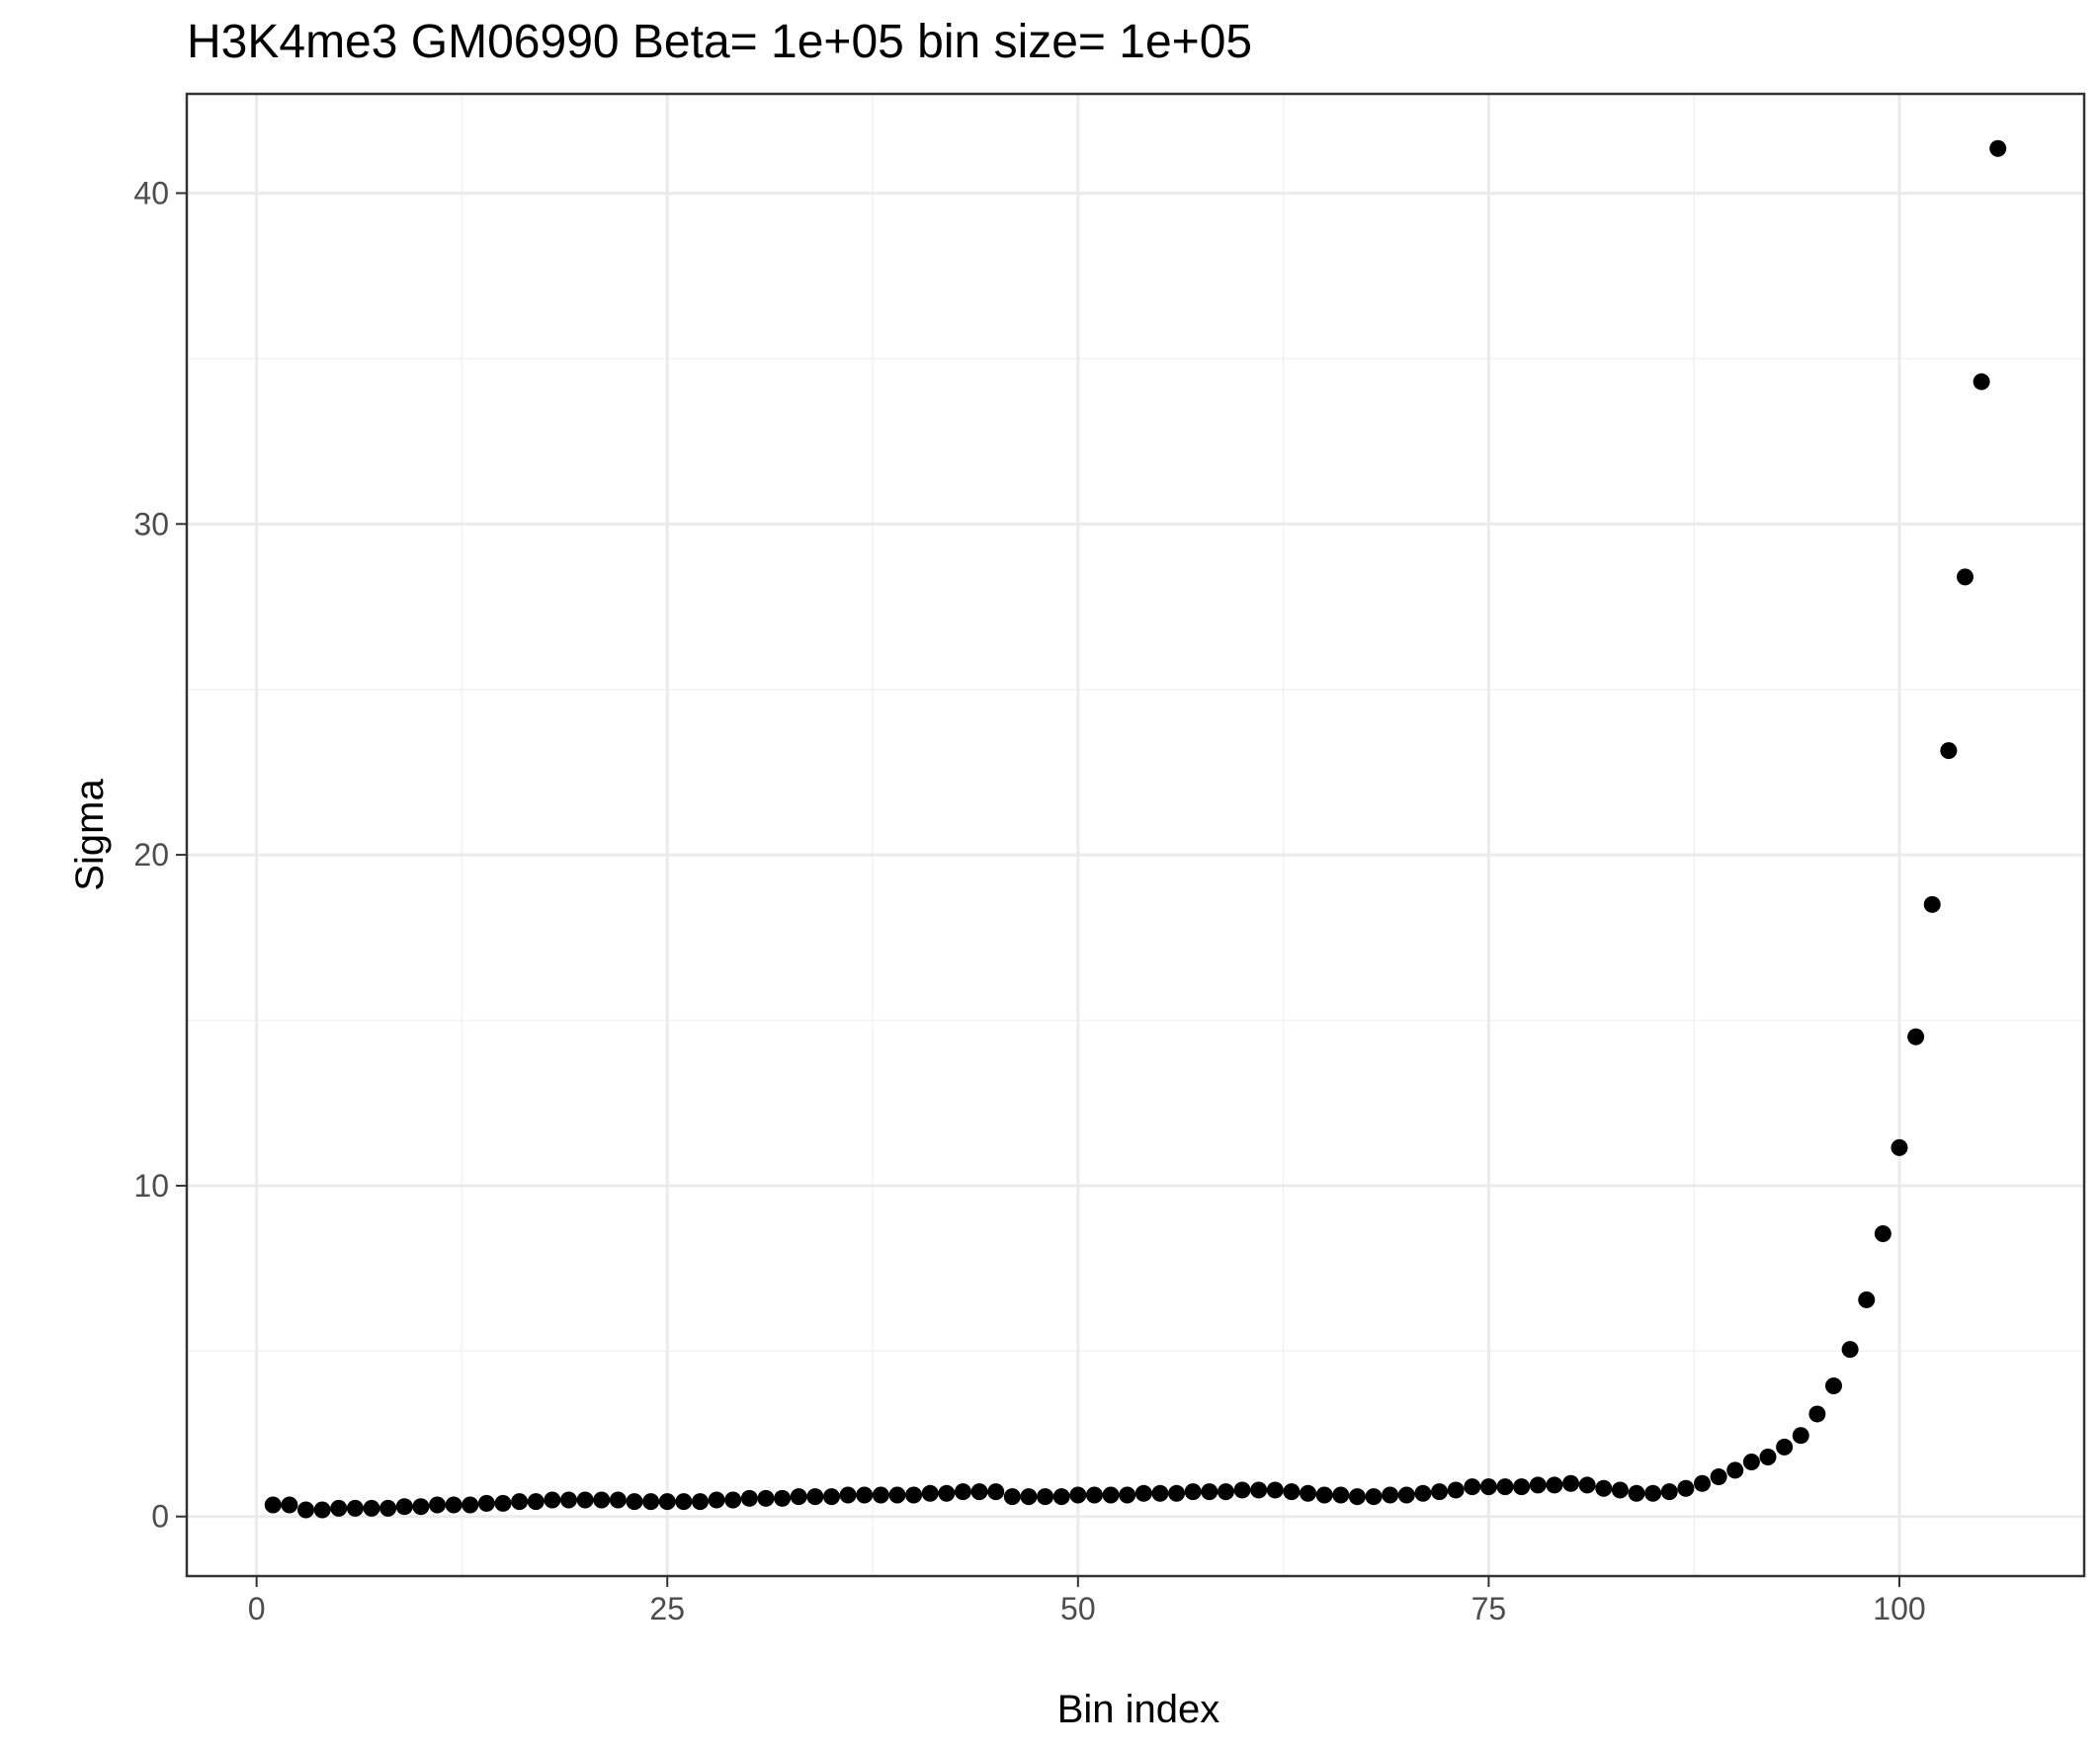 This screenshot has width=2100, height=1750. I want to click on y-tick-label: 10, so click(151, 1186).